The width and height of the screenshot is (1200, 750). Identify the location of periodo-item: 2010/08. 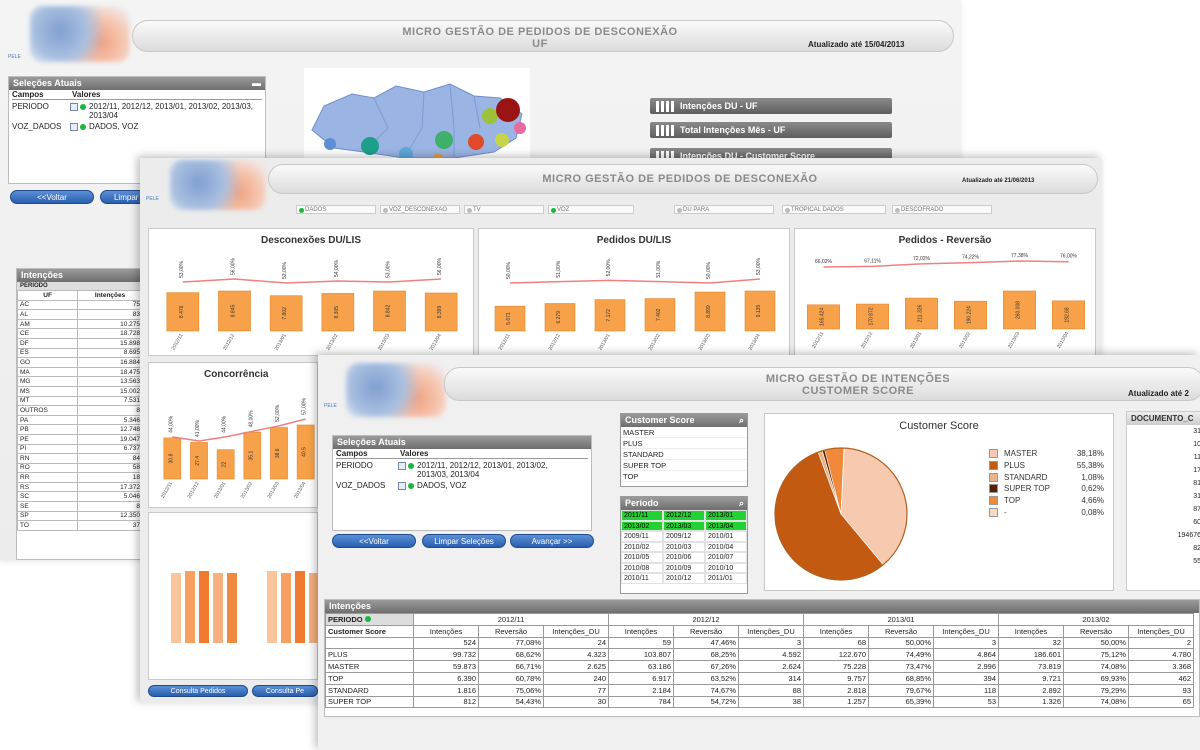
(642, 567).